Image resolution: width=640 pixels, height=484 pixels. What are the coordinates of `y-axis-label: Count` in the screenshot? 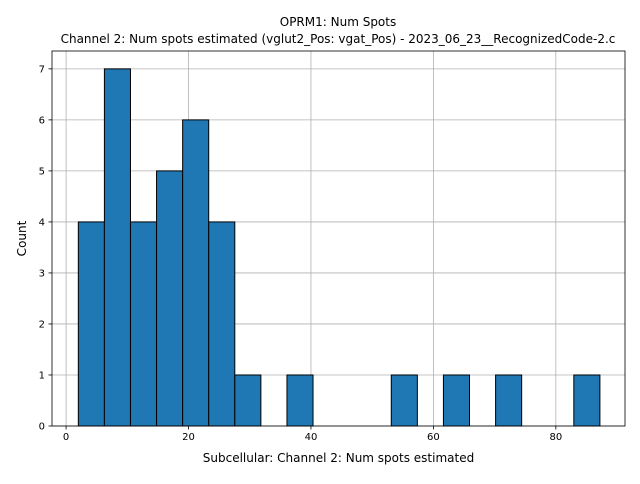 It's located at (22, 238).